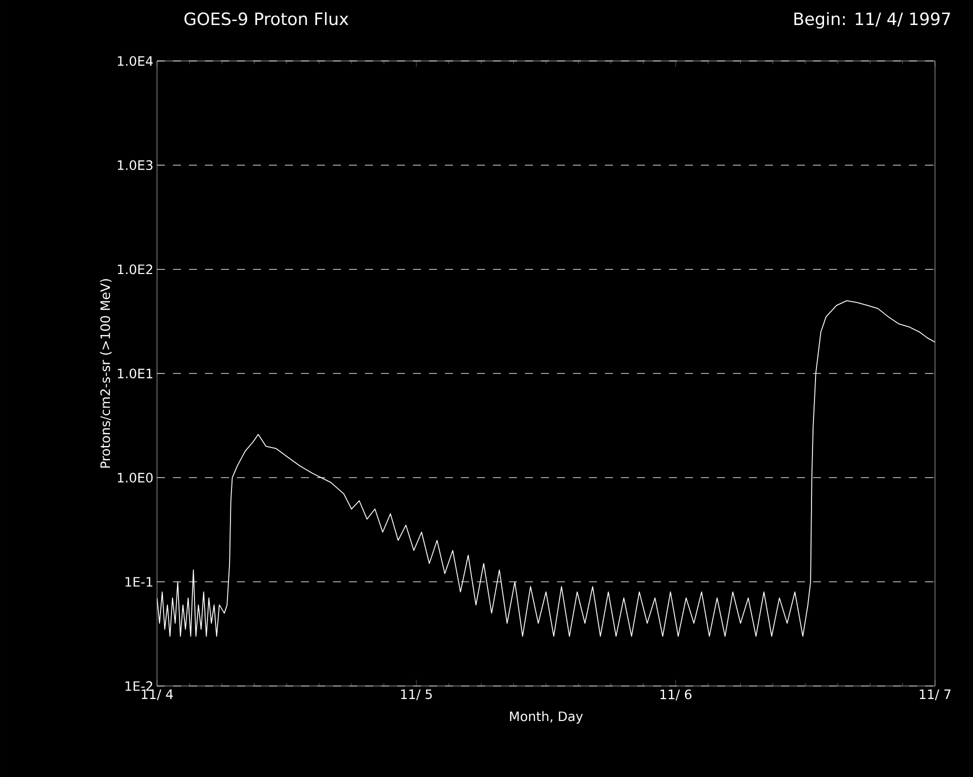 Image resolution: width=973 pixels, height=777 pixels. Describe the element at coordinates (106, 373) in the screenshot. I see `y-axis-title: Protons/cm2-s-sr (>100 MeV)` at that location.